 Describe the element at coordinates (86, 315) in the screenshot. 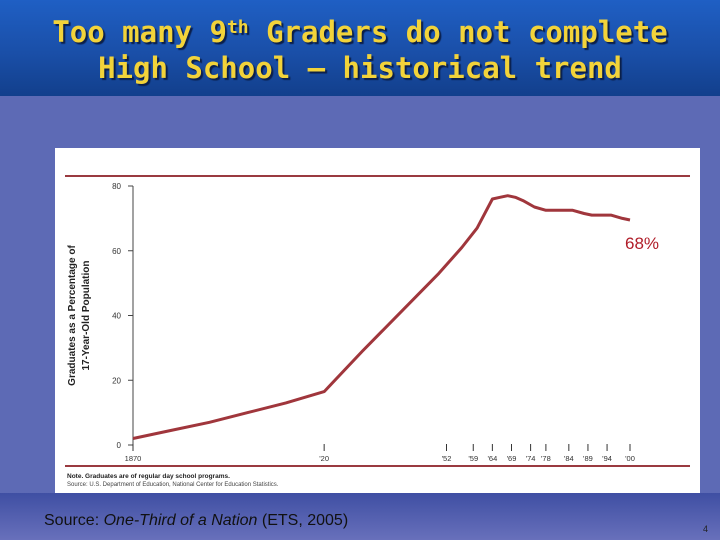

I see `y-axis-label-line2: 17-Year-Old Population` at that location.